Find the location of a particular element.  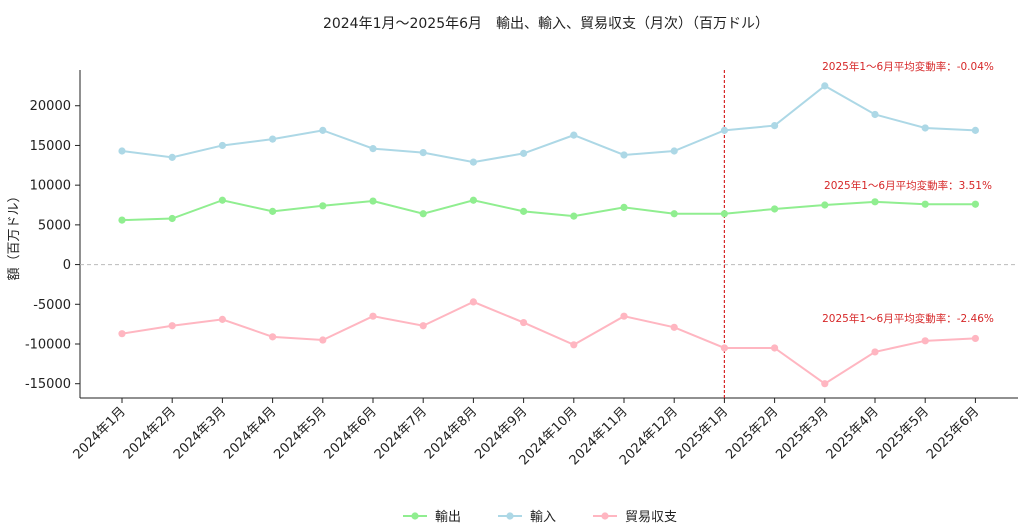

x-tick-label: 2024年1月 is located at coordinates (100, 433).